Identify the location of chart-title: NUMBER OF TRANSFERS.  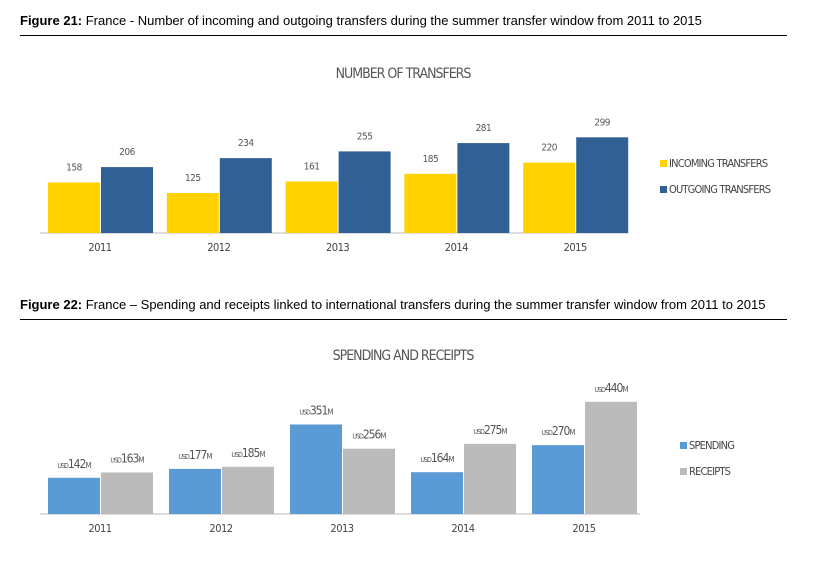
(404, 74).